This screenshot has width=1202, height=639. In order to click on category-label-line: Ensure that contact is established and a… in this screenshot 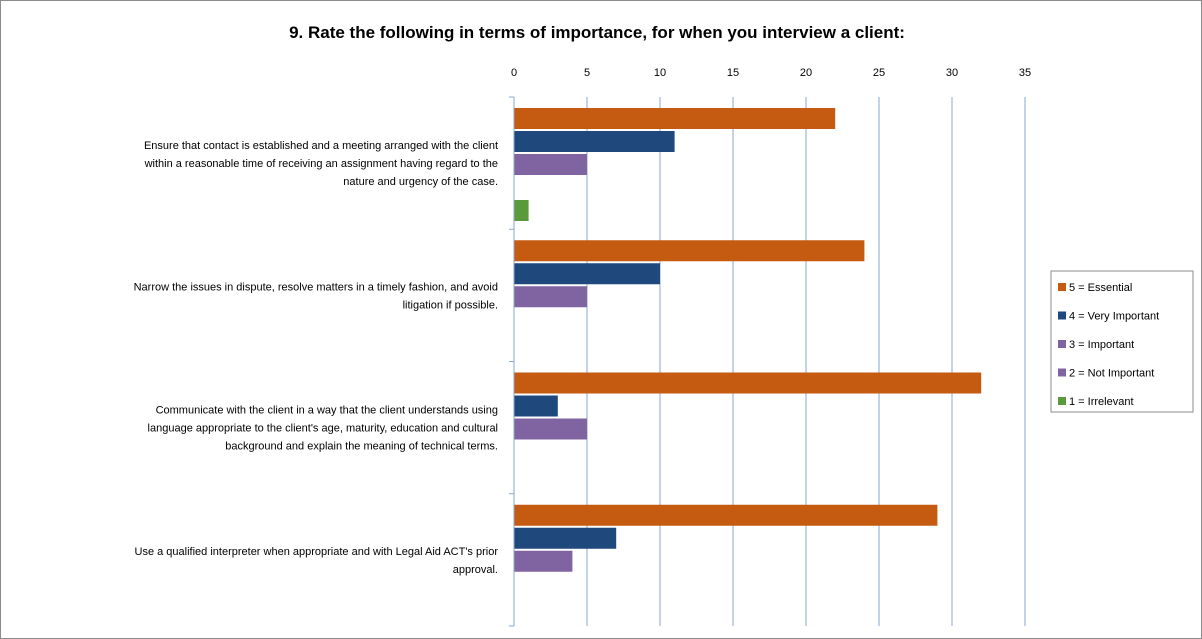, I will do `click(321, 146)`.